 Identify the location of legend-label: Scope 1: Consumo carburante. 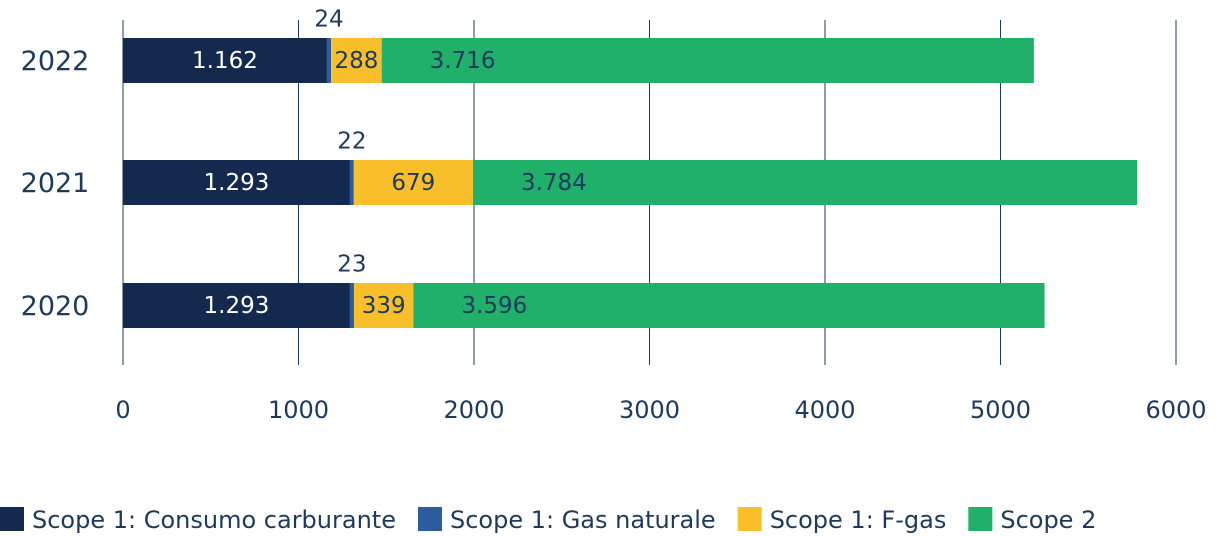
(214, 520).